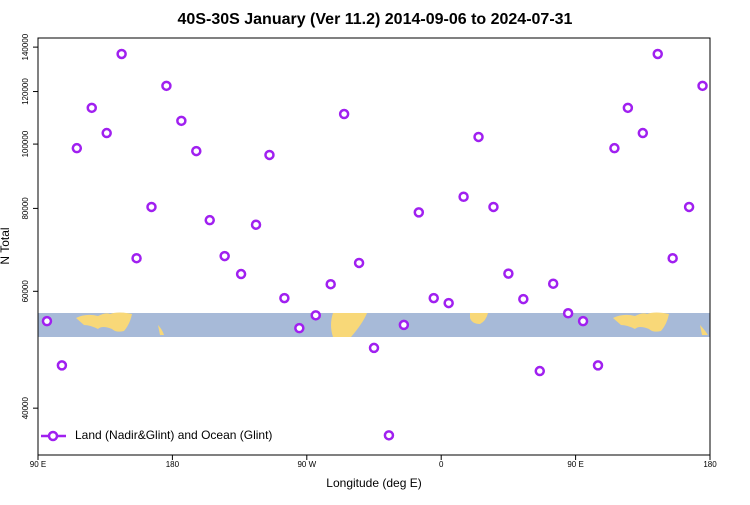 Image resolution: width=750 pixels, height=505 pixels. I want to click on y-tick-label: 120000, so click(25, 91).